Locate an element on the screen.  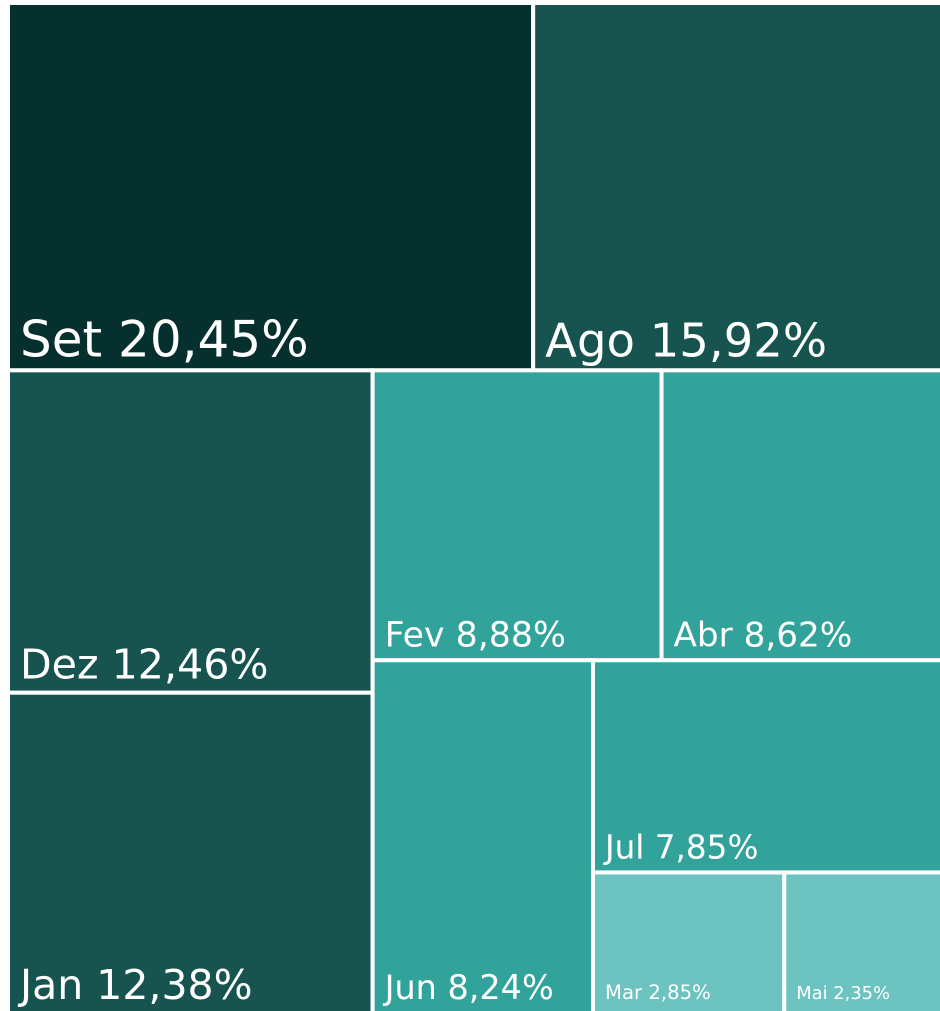
tile-value: 7,85% is located at coordinates (707, 847).